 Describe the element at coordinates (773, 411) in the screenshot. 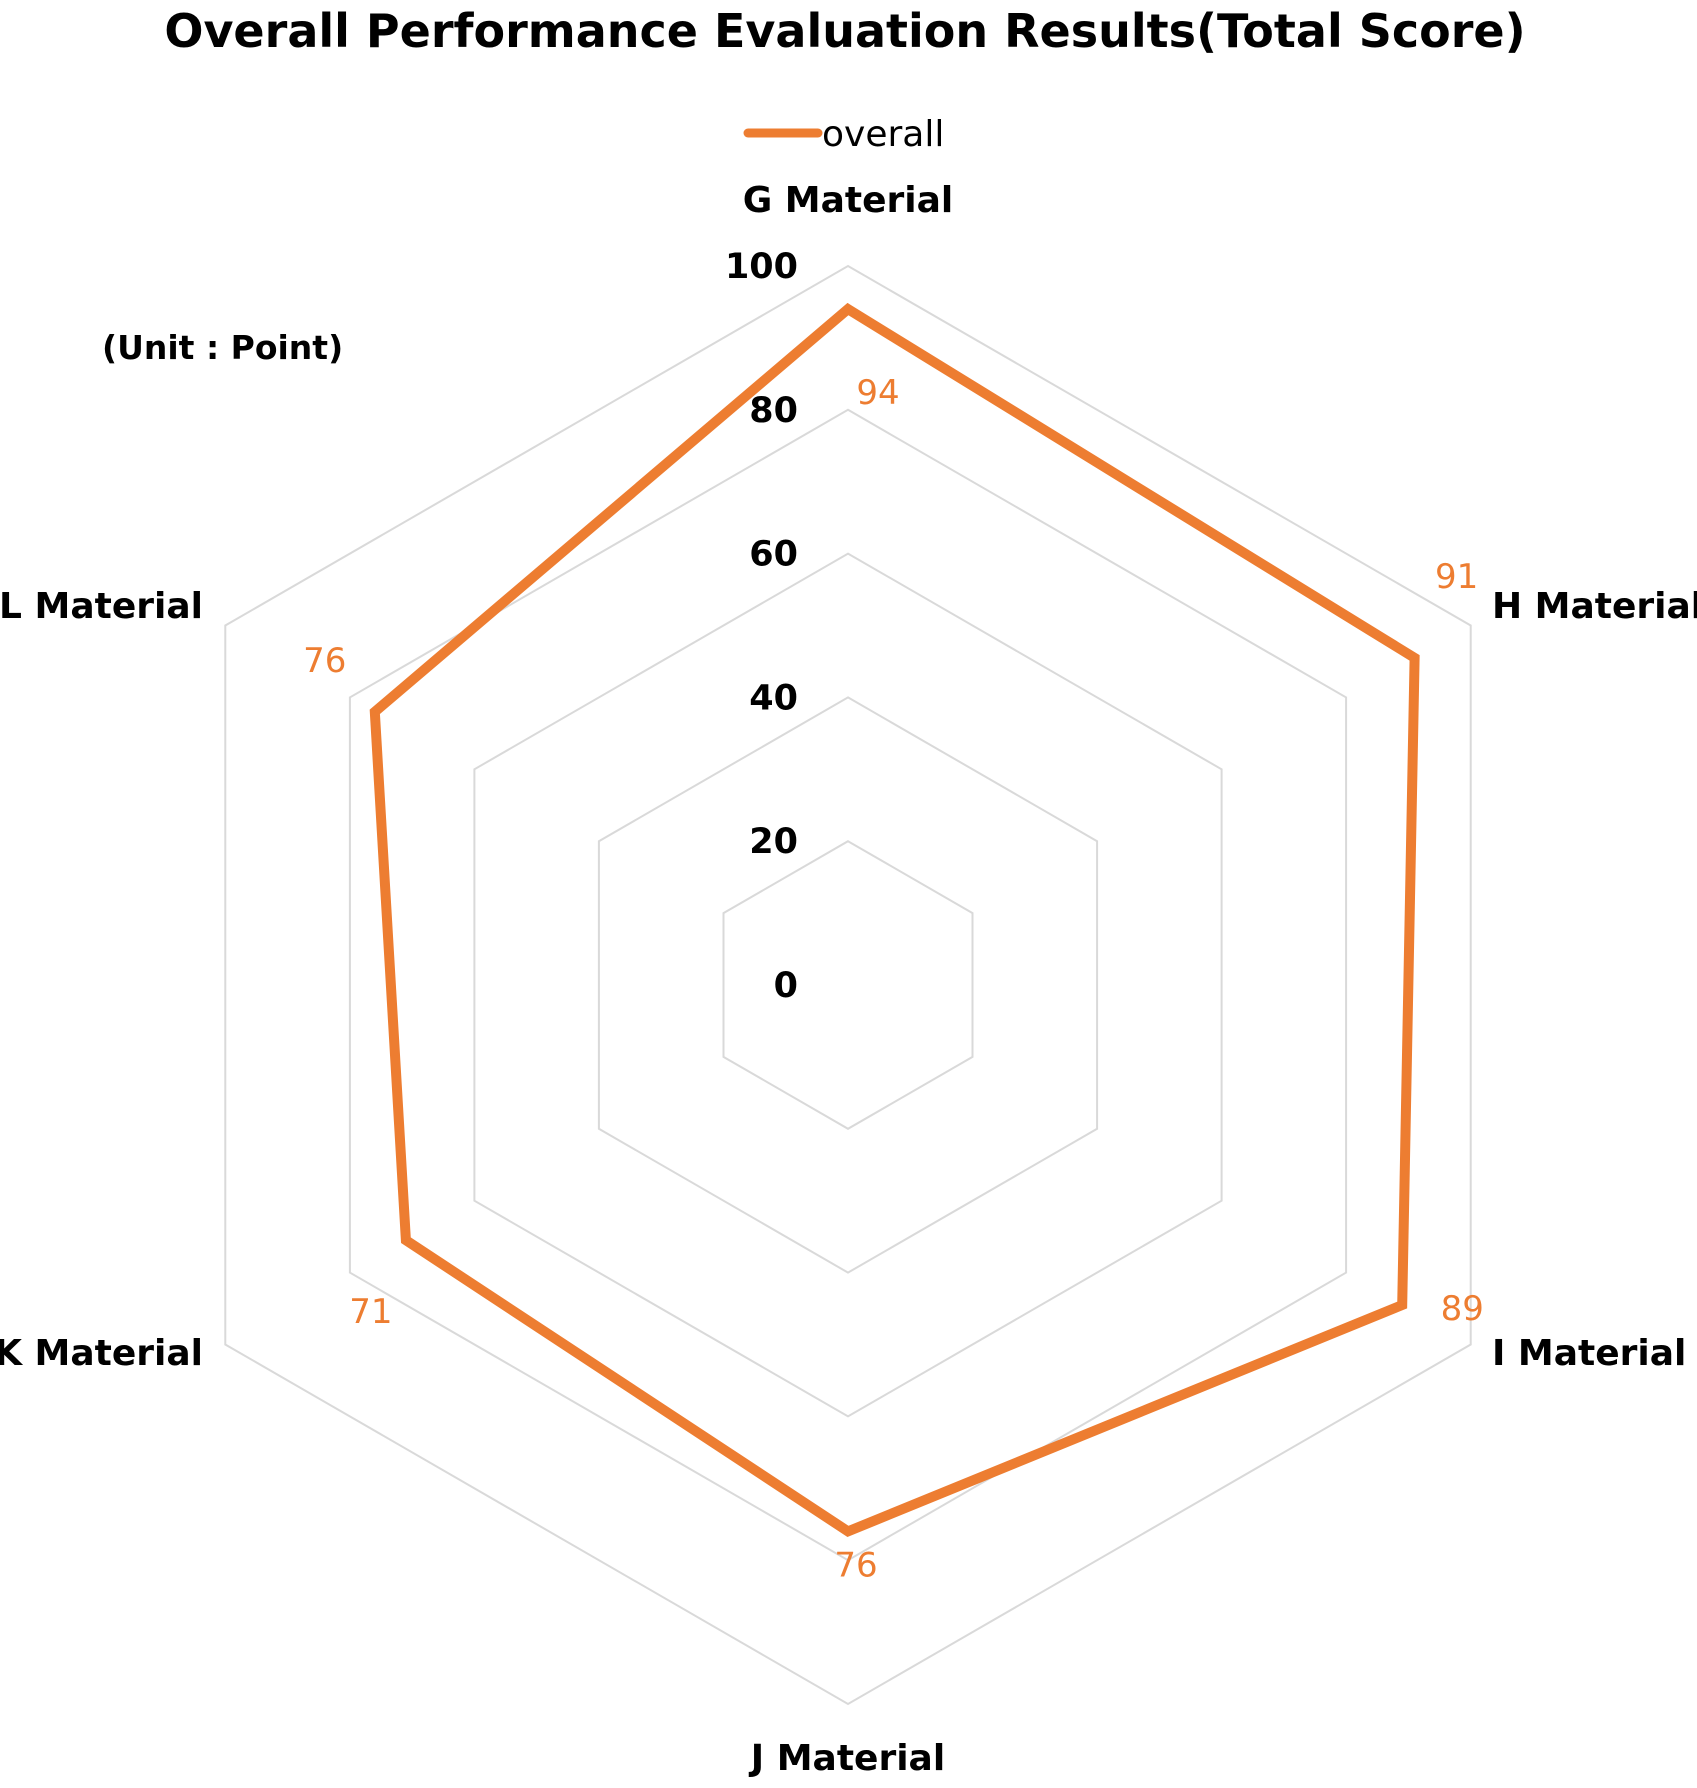

I see `tick-label: 80` at that location.